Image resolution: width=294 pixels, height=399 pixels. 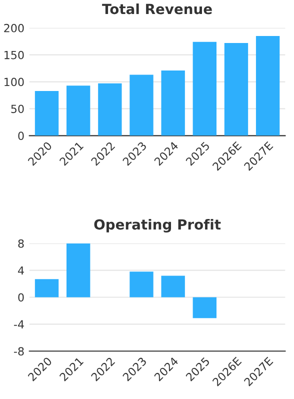 What do you see at coordinates (19, 351) in the screenshot?
I see `y-tick-label: -8` at bounding box center [19, 351].